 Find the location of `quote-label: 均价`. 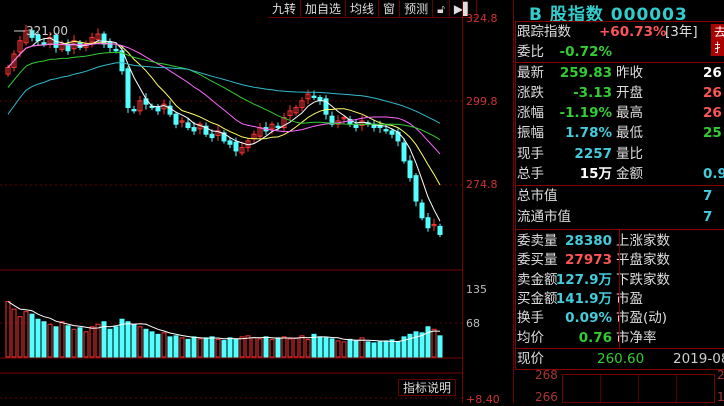

quote-label: 均价 is located at coordinates (530, 338).